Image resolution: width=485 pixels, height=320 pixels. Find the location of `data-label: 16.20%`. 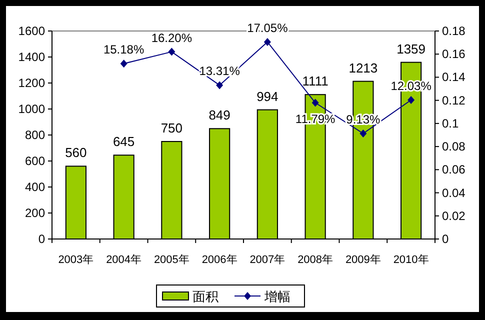

data-label: 16.20% is located at coordinates (171, 37).